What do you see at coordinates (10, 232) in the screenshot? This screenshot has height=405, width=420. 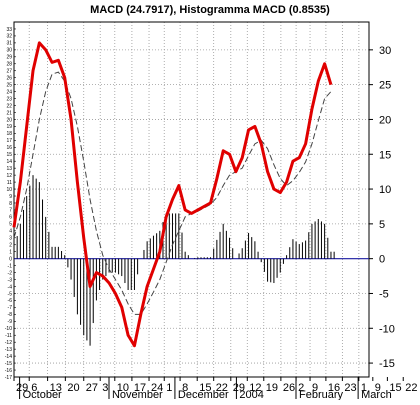 I see `left-axis-tick-label: 4` at bounding box center [10, 232].